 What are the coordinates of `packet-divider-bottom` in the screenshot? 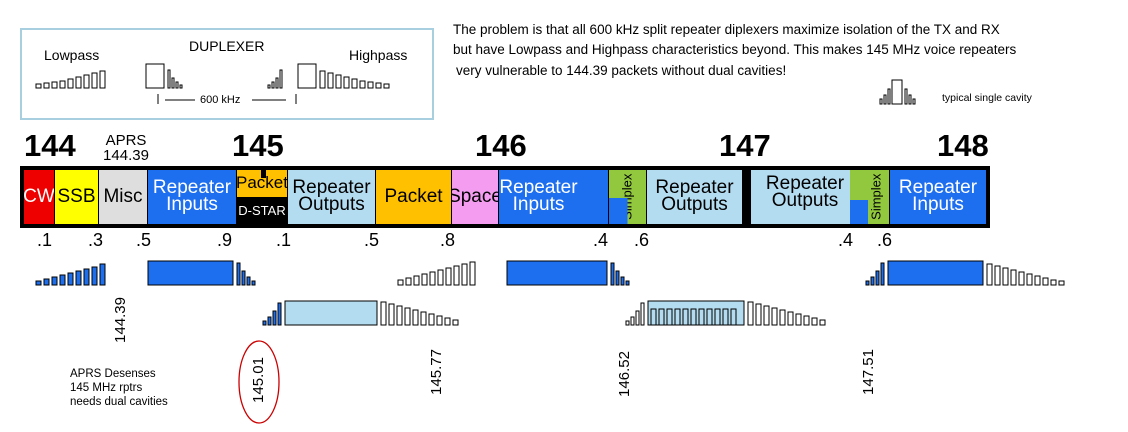 It's located at (263, 220).